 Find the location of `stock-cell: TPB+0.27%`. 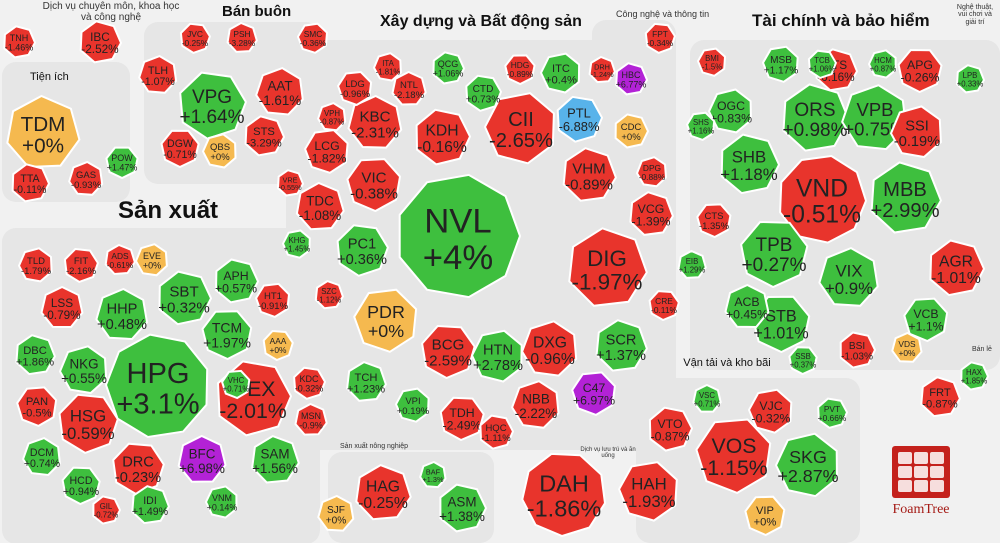

stock-cell: TPB+0.27% is located at coordinates (774, 254).